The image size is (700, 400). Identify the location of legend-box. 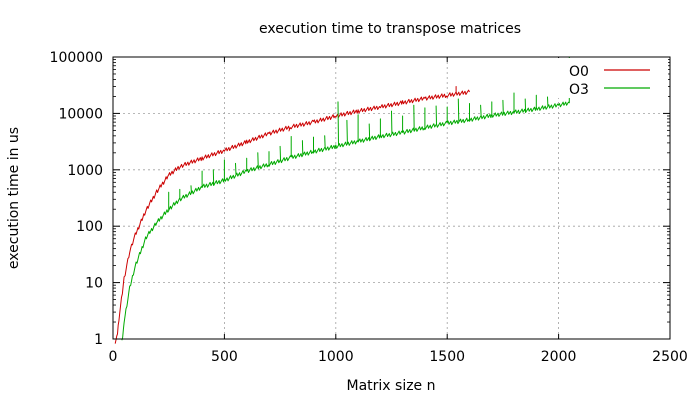
(611, 78).